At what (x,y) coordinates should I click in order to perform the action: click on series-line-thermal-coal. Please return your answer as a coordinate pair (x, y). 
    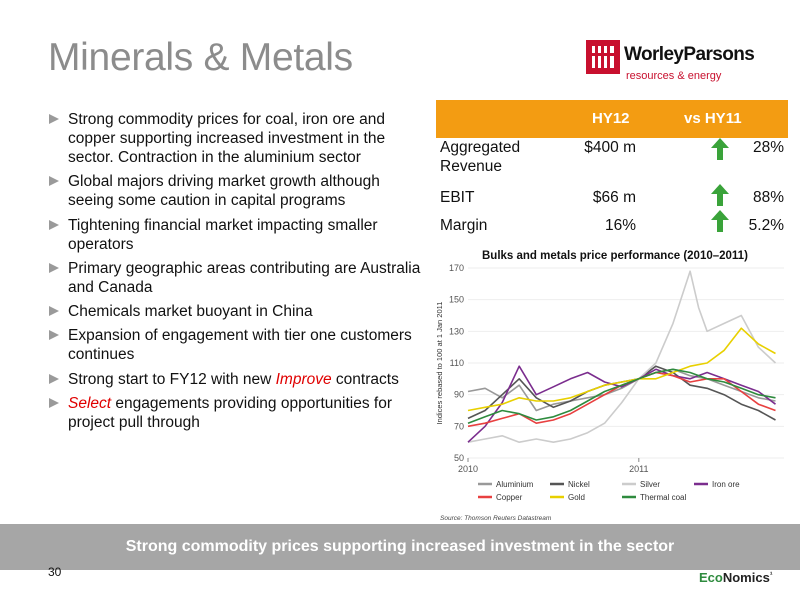
    Looking at the image, I should click on (621, 396).